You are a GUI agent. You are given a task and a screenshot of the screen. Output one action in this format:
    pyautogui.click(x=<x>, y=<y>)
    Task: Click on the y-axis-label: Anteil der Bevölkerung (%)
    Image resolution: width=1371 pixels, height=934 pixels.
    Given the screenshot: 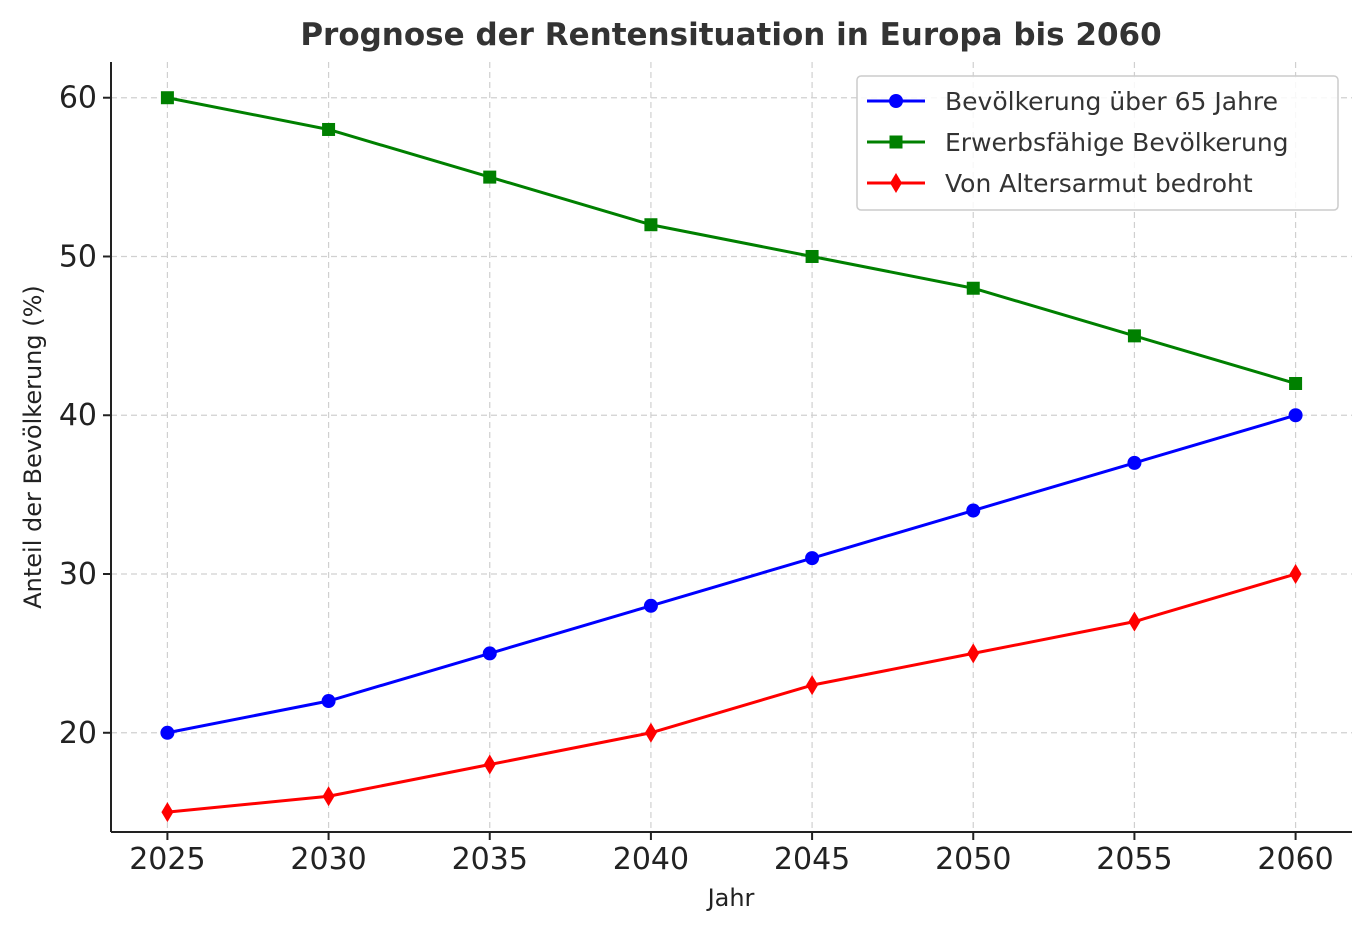 What is the action you would take?
    pyautogui.click(x=33, y=447)
    